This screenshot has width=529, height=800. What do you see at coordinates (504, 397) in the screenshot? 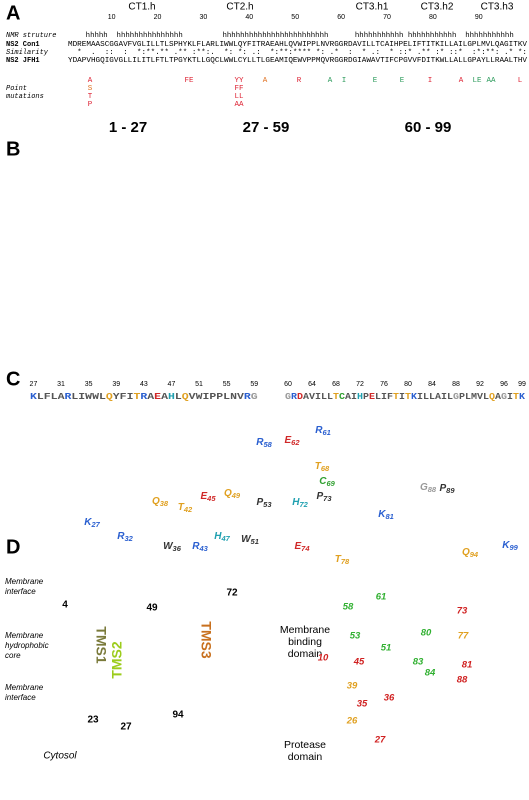
I see `residue: G` at bounding box center [504, 397].